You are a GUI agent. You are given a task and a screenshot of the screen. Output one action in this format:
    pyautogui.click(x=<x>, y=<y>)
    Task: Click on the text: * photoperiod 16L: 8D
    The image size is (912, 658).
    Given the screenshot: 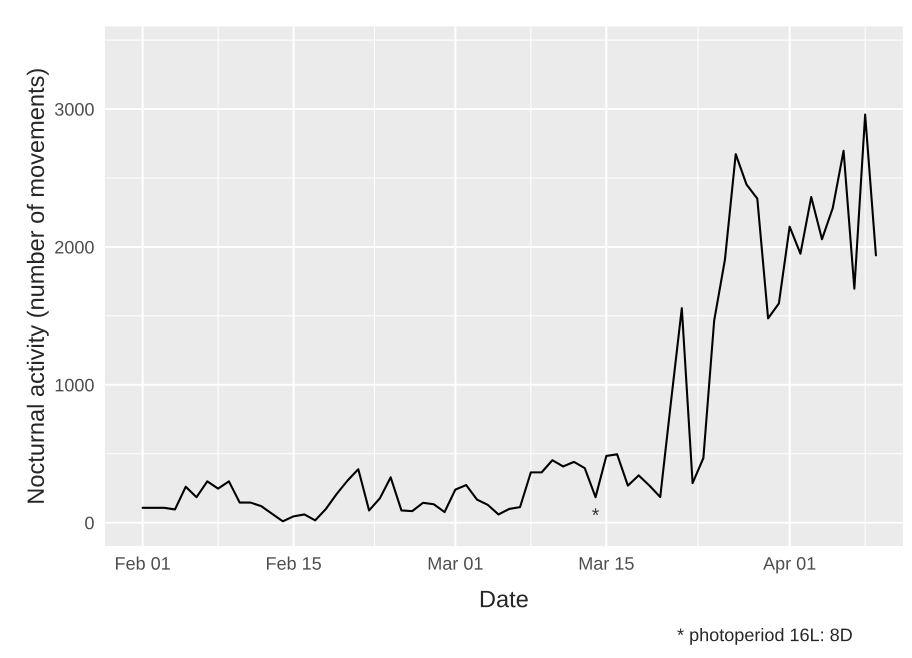 What is the action you would take?
    pyautogui.click(x=764, y=636)
    